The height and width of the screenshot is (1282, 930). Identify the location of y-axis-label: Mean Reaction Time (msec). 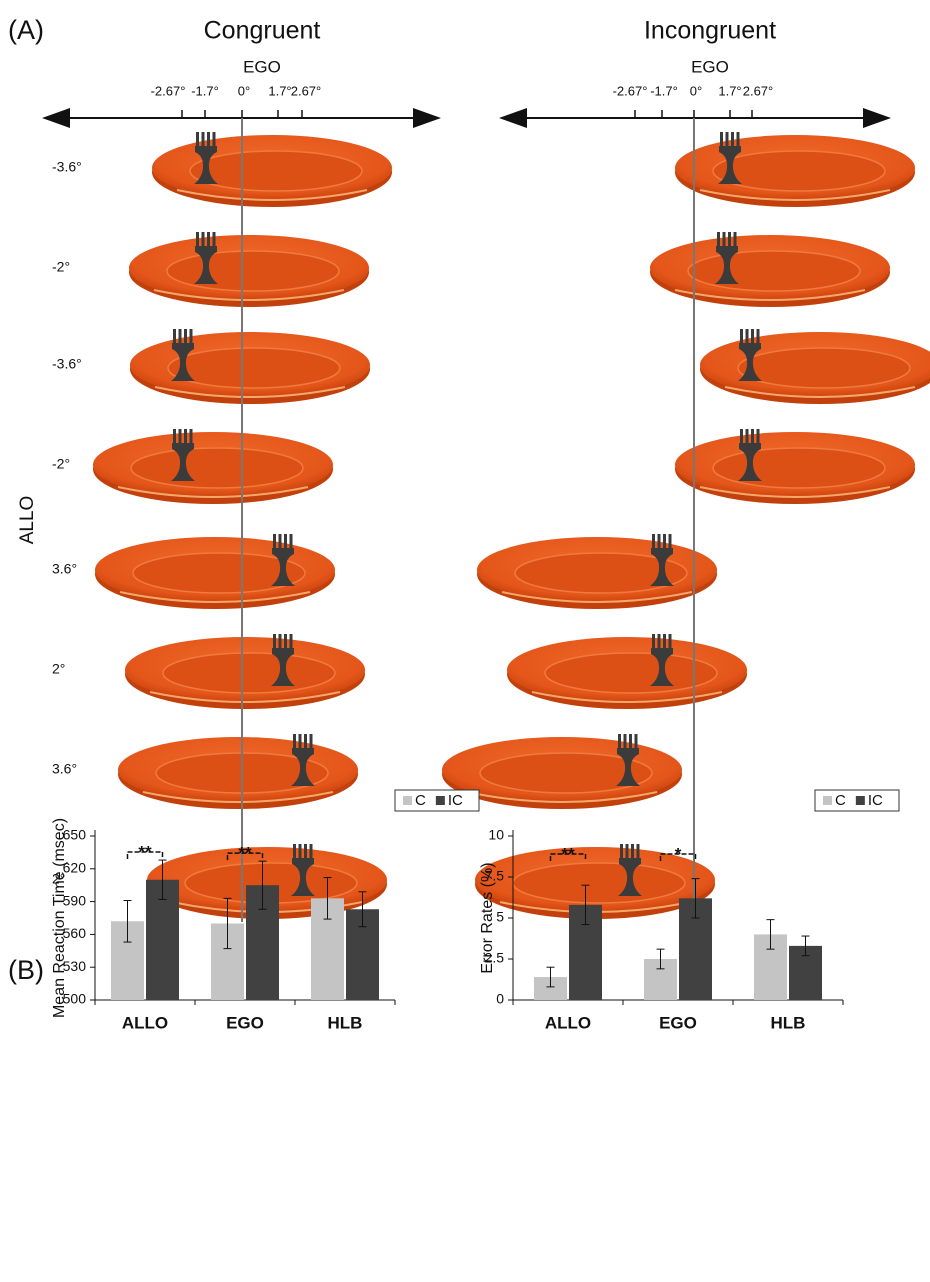
(59, 918).